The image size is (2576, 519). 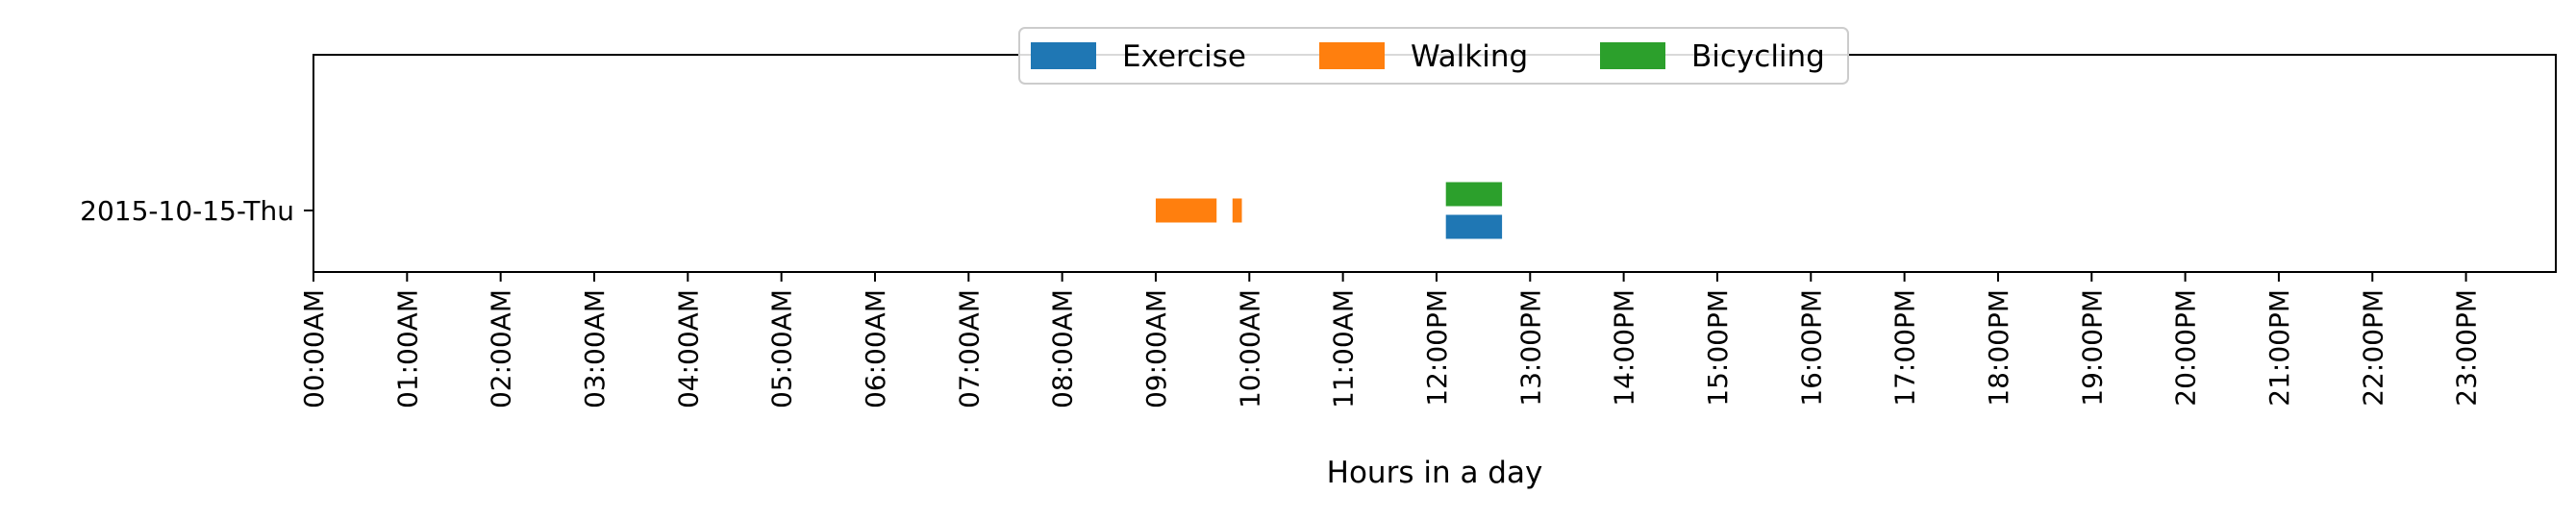 What do you see at coordinates (187, 211) in the screenshot?
I see `y-tick-label-0: 2015-10-15-Thu` at bounding box center [187, 211].